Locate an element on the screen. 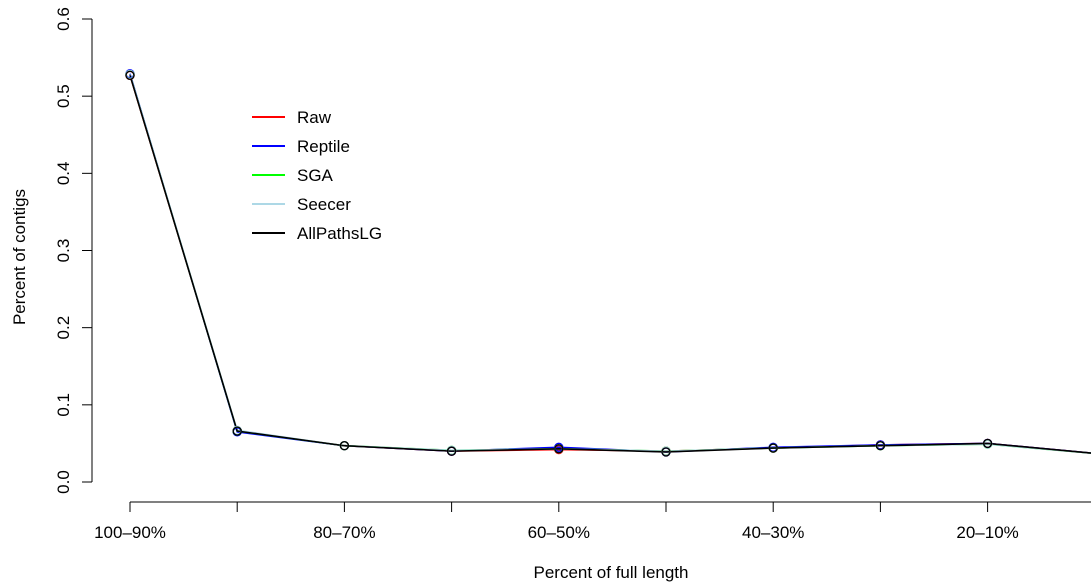 The image size is (1091, 584). legend-label: SGA is located at coordinates (315, 175).